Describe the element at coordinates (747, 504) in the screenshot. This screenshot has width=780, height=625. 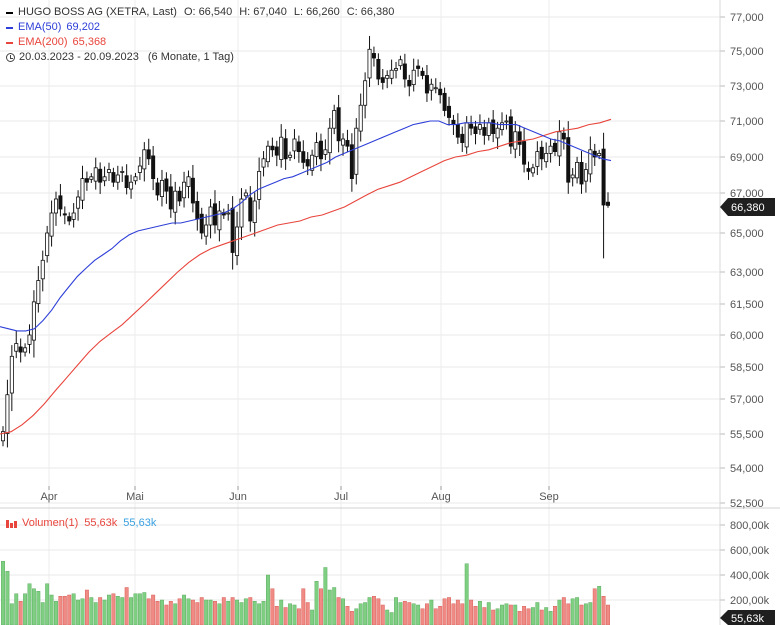
I see `price-tick-label: 52,500` at that location.